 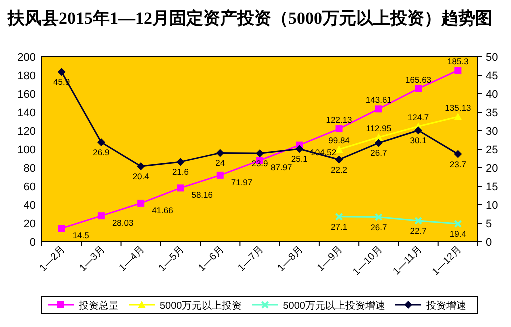 I want to click on data-label: 124.7, so click(x=419, y=117).